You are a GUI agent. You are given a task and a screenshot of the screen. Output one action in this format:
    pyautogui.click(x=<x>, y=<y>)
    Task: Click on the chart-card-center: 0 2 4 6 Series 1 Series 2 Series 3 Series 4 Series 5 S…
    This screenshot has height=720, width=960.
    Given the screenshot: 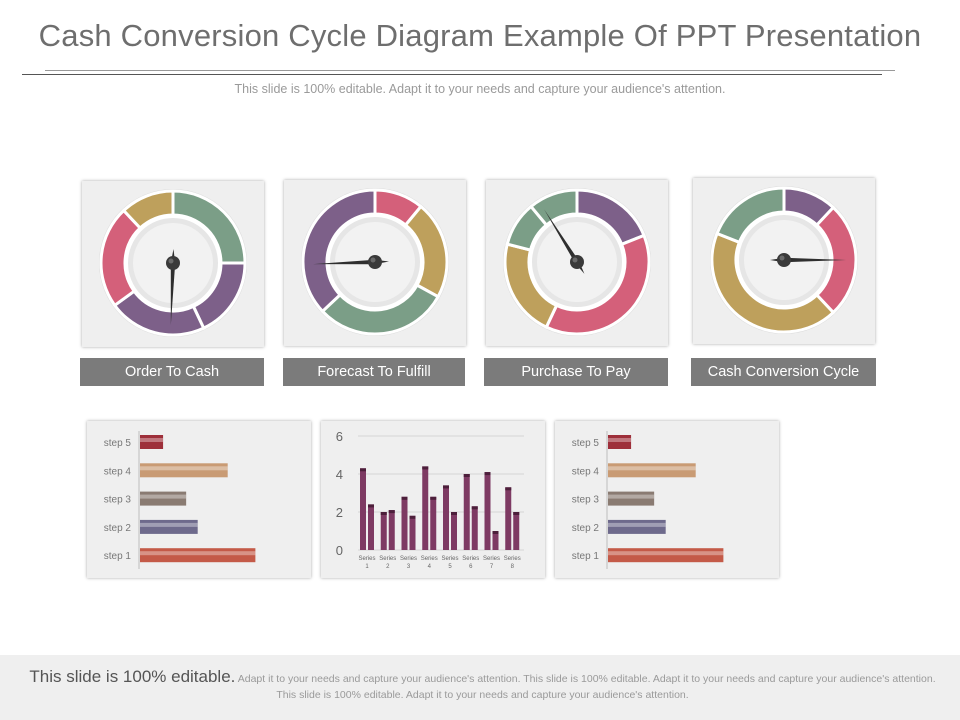 What is the action you would take?
    pyautogui.click(x=433, y=499)
    